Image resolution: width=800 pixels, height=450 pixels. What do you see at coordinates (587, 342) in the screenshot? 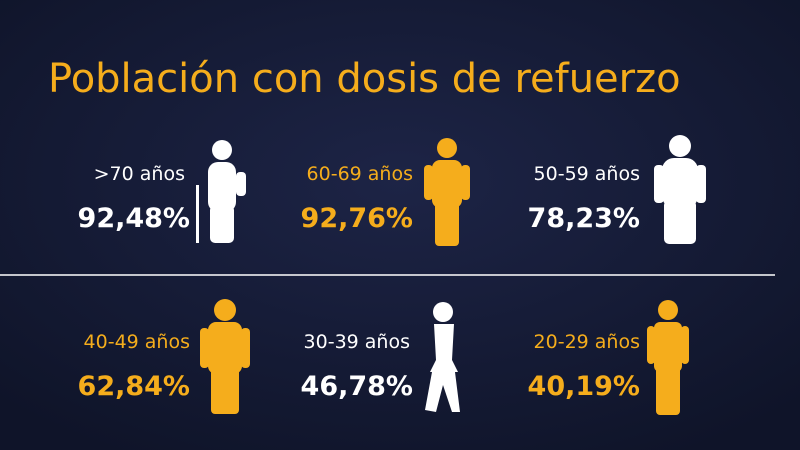
I see `group-label: 20-29 años` at bounding box center [587, 342].